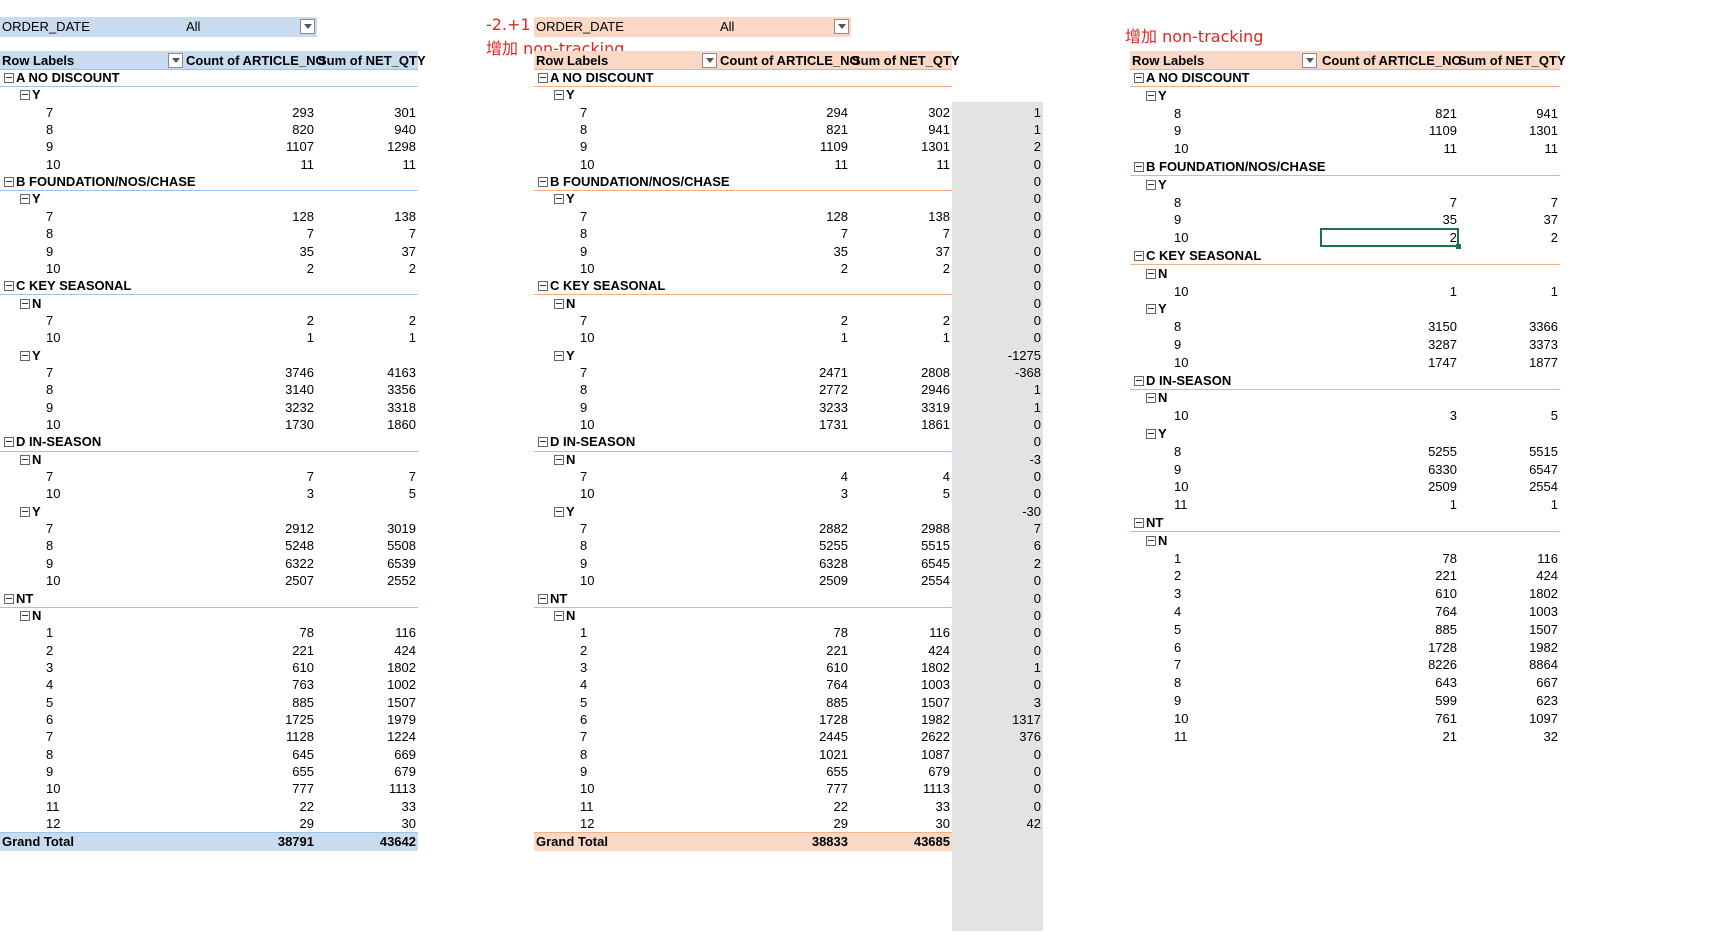 The height and width of the screenshot is (935, 1723). What do you see at coordinates (1550, 736) in the screenshot?
I see `sum-value: 32` at bounding box center [1550, 736].